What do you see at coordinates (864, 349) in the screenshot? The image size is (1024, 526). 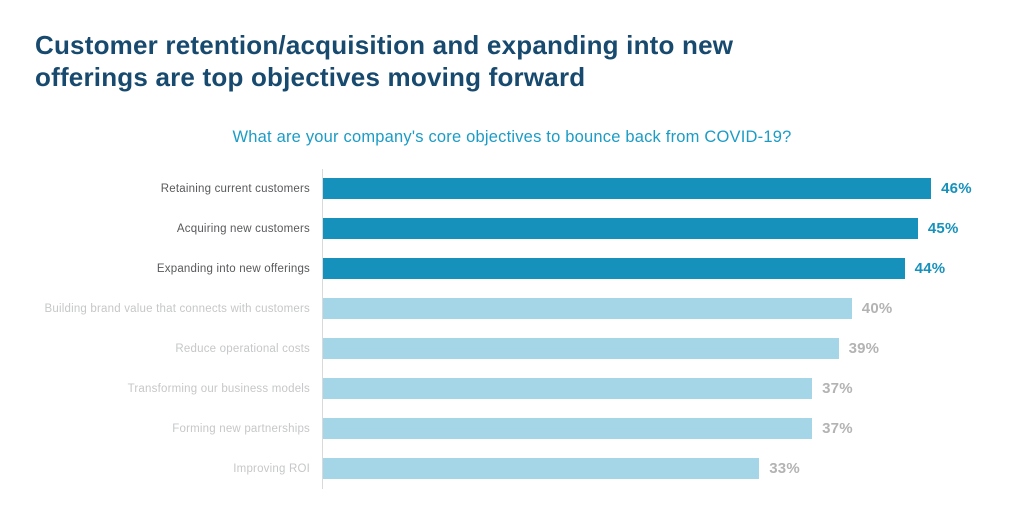 I see `value-label: 39%` at bounding box center [864, 349].